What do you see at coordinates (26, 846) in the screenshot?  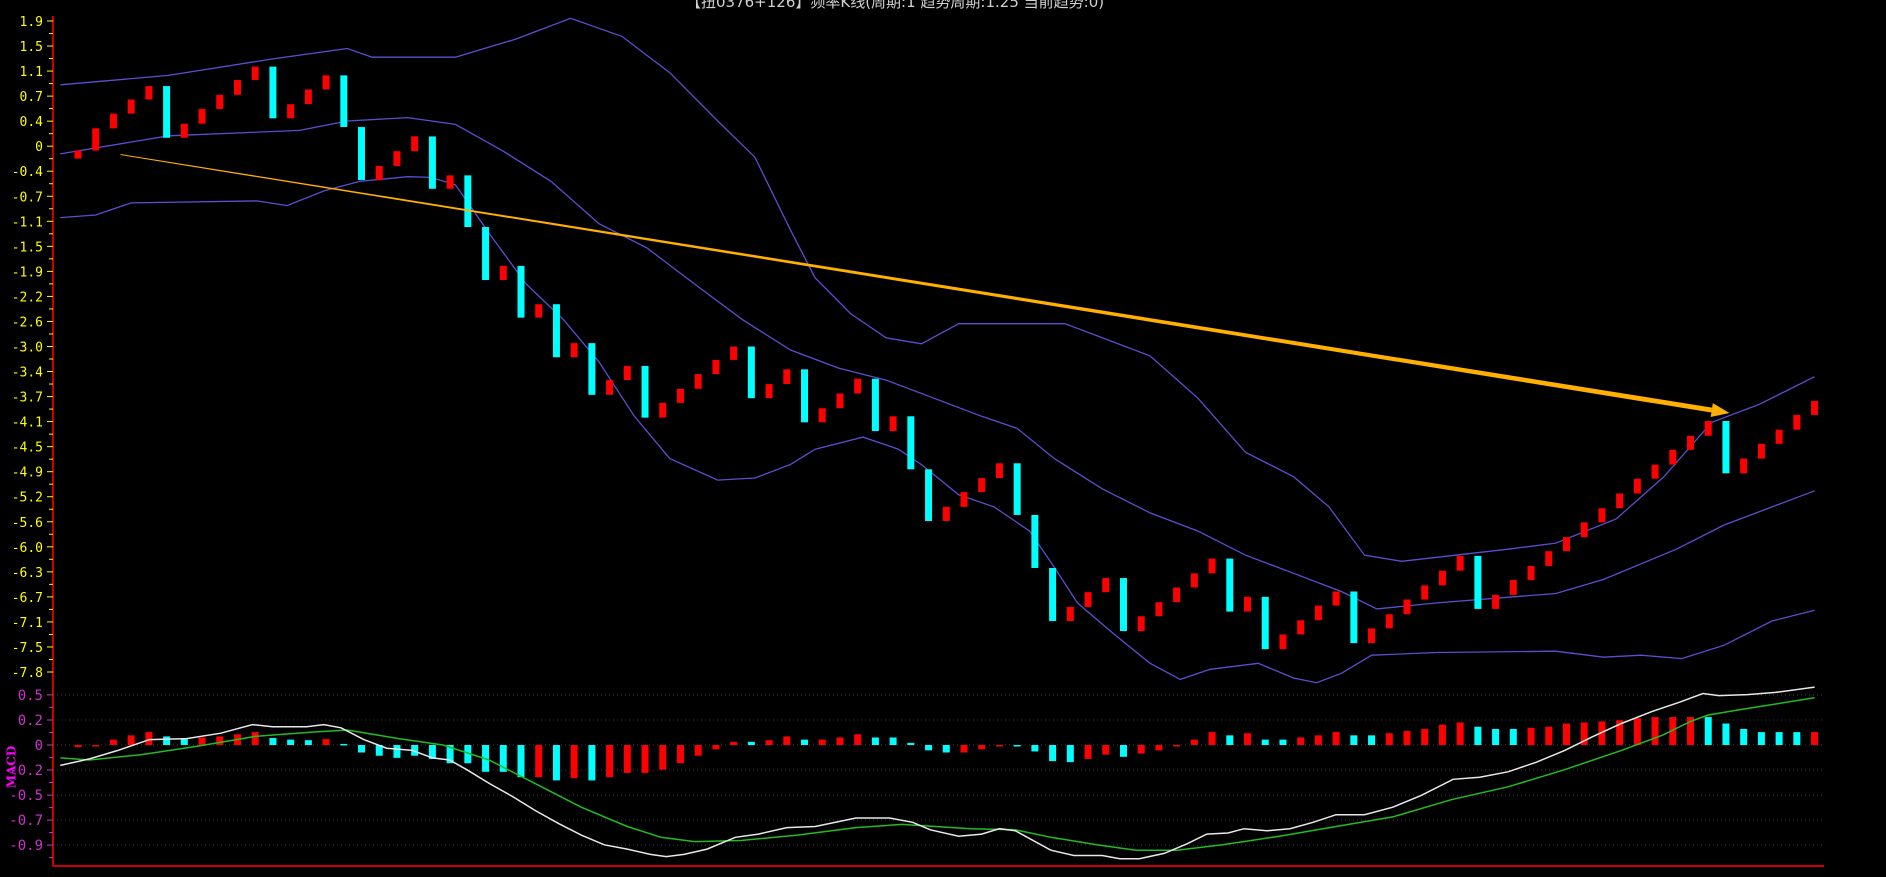 I see `macd-tick-label: -0.9` at bounding box center [26, 846].